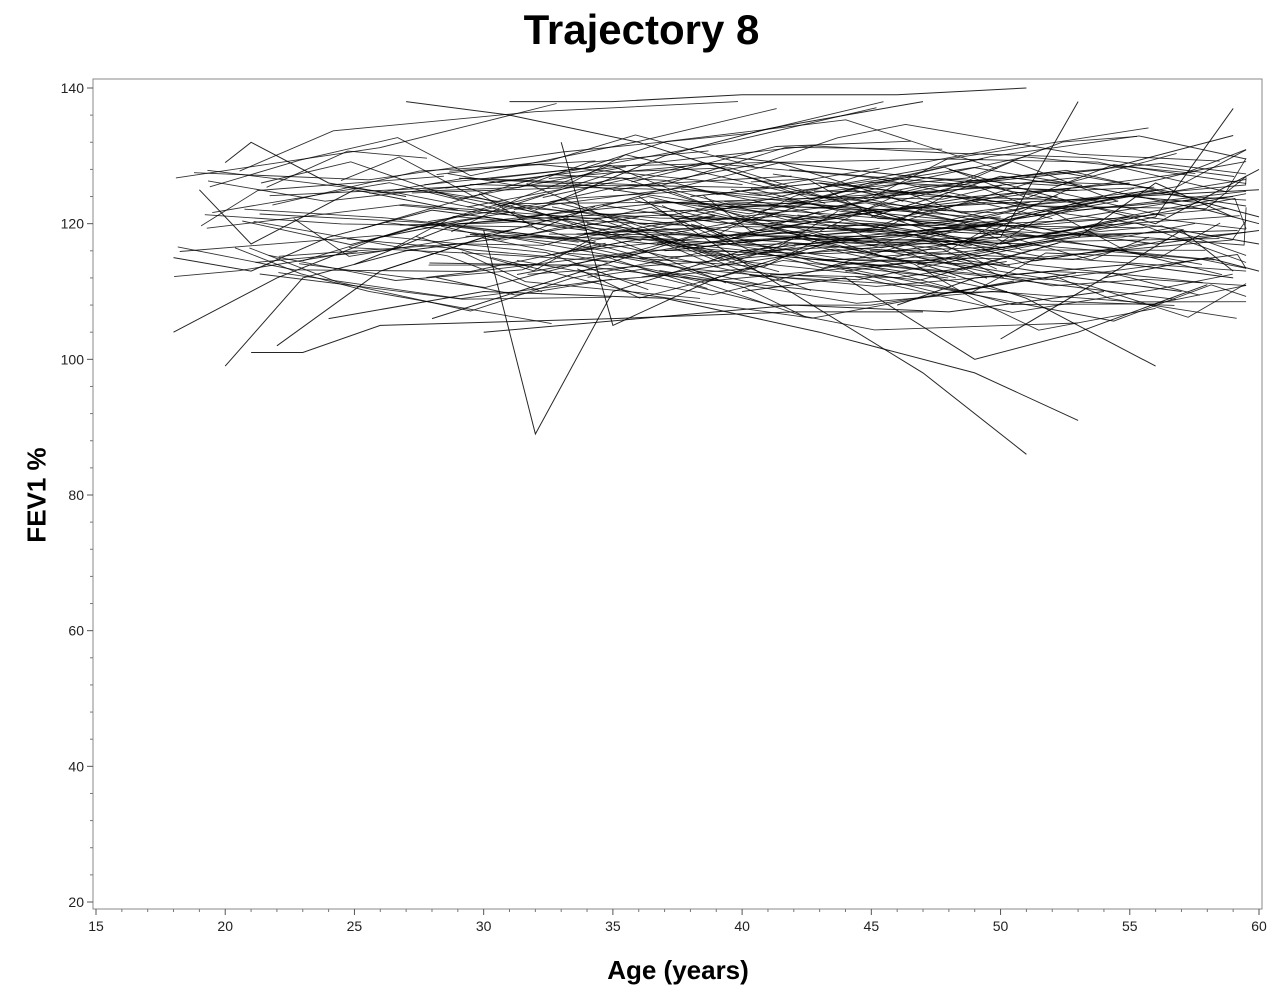  Describe the element at coordinates (73, 88) in the screenshot. I see `y-tick-label: 140` at that location.